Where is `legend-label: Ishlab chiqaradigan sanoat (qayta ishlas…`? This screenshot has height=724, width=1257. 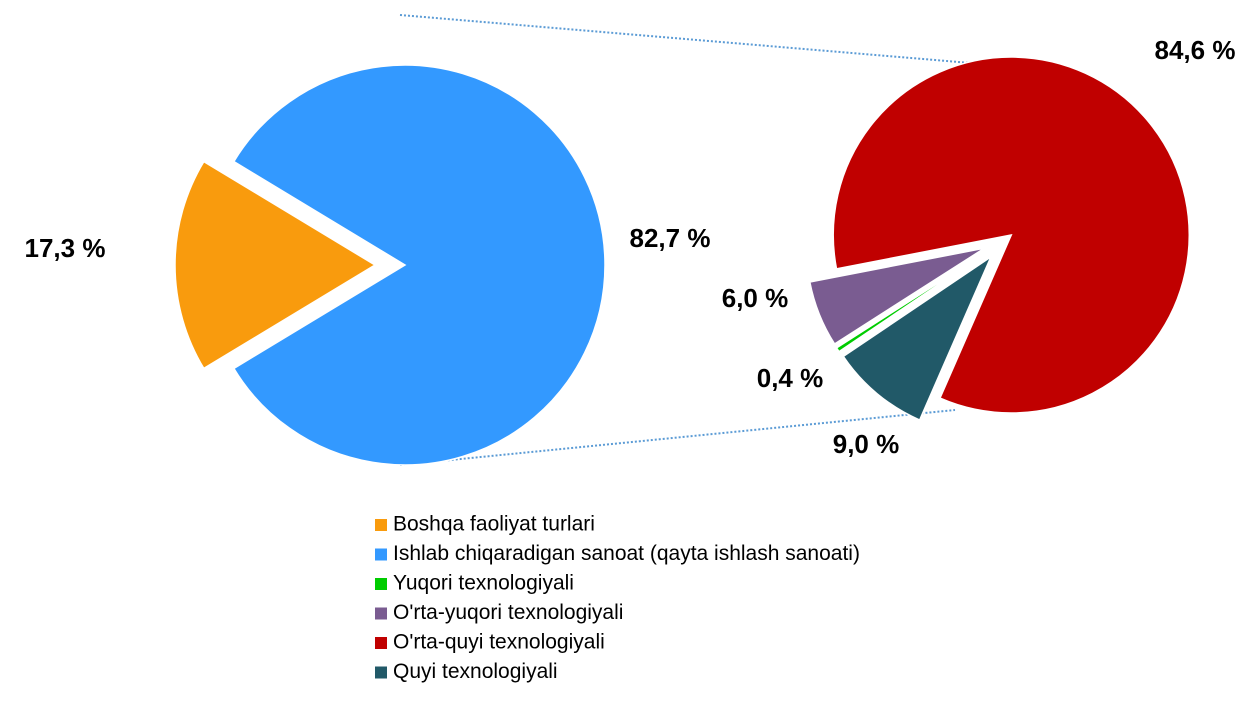
legend-label: Ishlab chiqaradigan sanoat (qayta ishlas… is located at coordinates (626, 553).